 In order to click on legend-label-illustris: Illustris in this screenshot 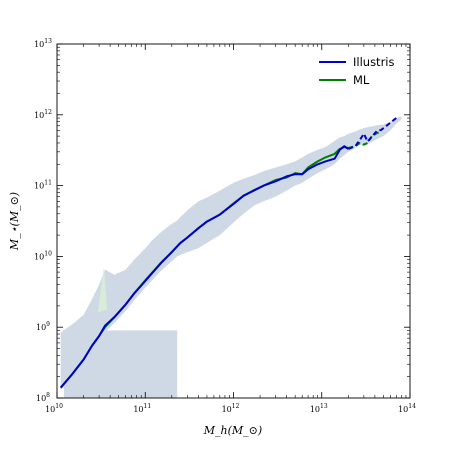, I will do `click(374, 62)`.